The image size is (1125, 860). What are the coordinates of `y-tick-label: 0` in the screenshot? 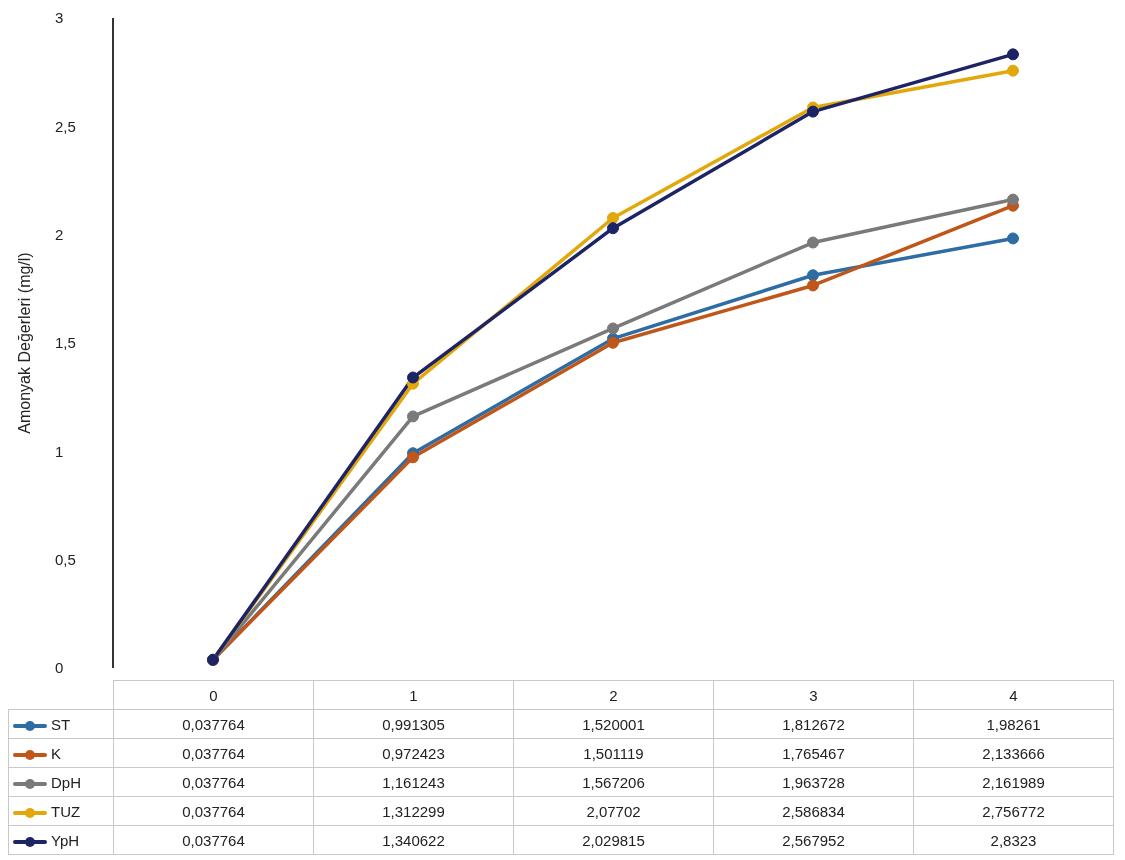 It's located at (59, 668).